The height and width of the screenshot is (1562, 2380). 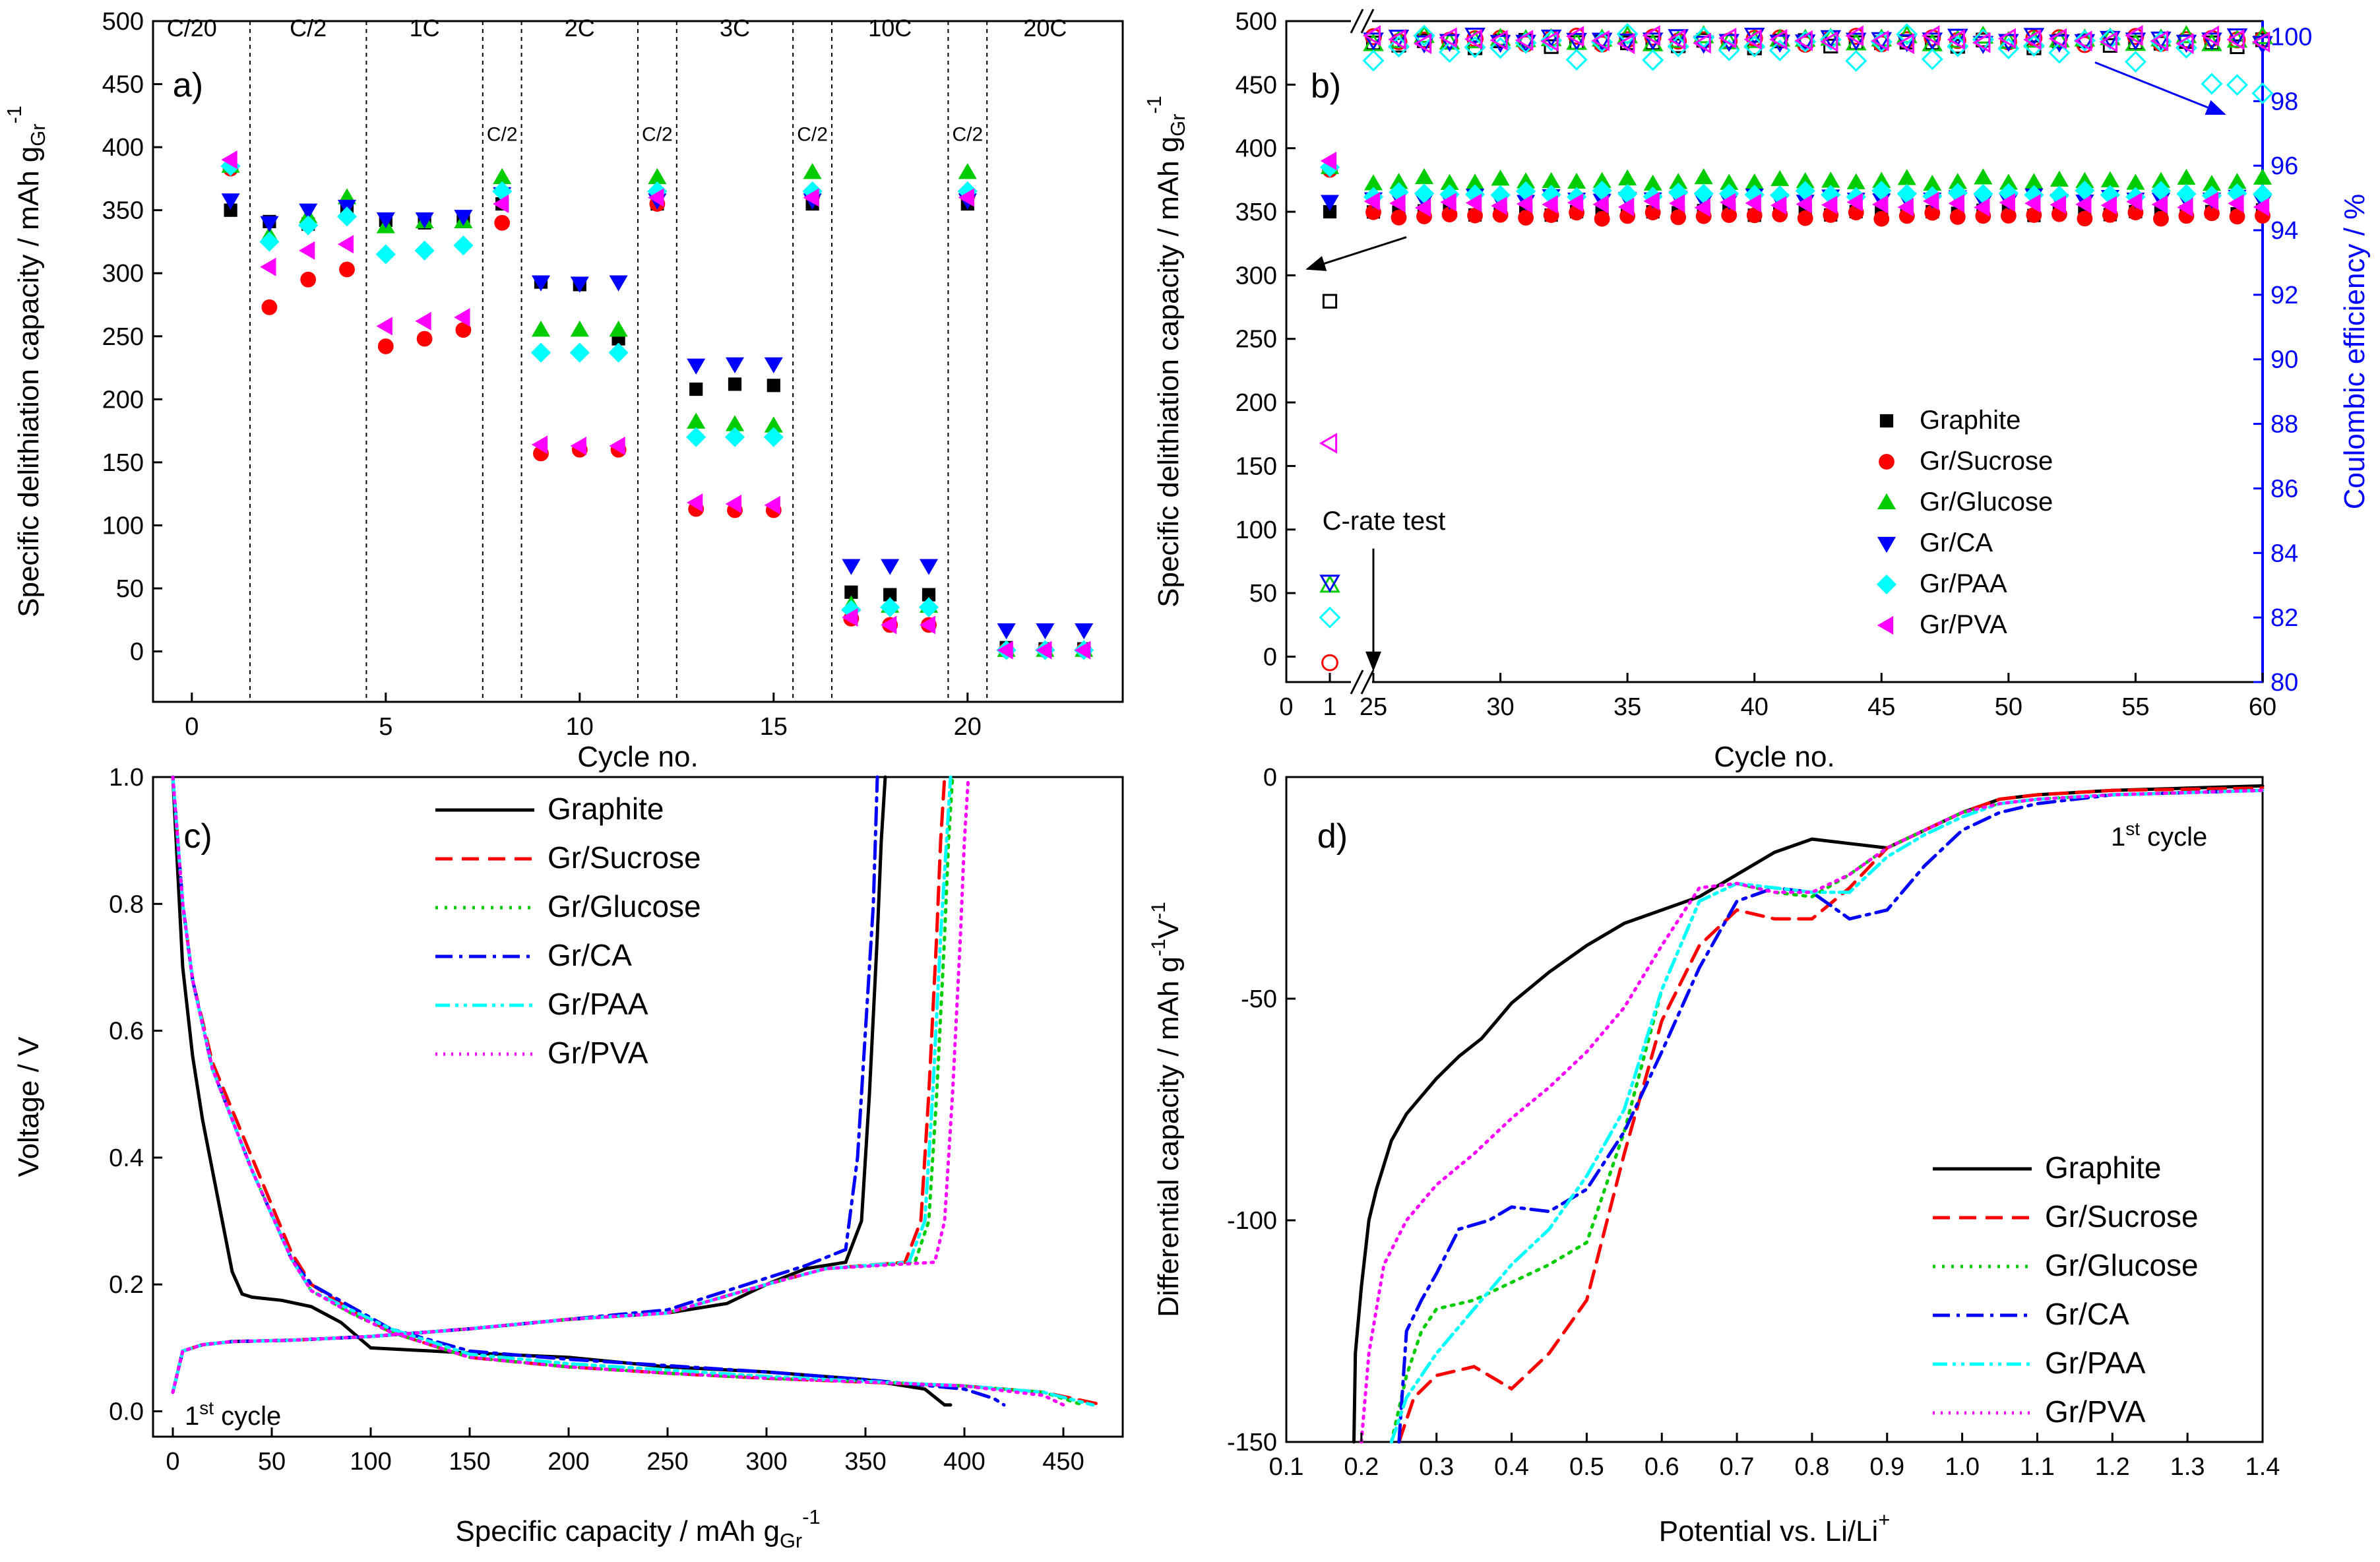 What do you see at coordinates (2284, 553) in the screenshot?
I see `panel-b-y2tick-label: 84` at bounding box center [2284, 553].